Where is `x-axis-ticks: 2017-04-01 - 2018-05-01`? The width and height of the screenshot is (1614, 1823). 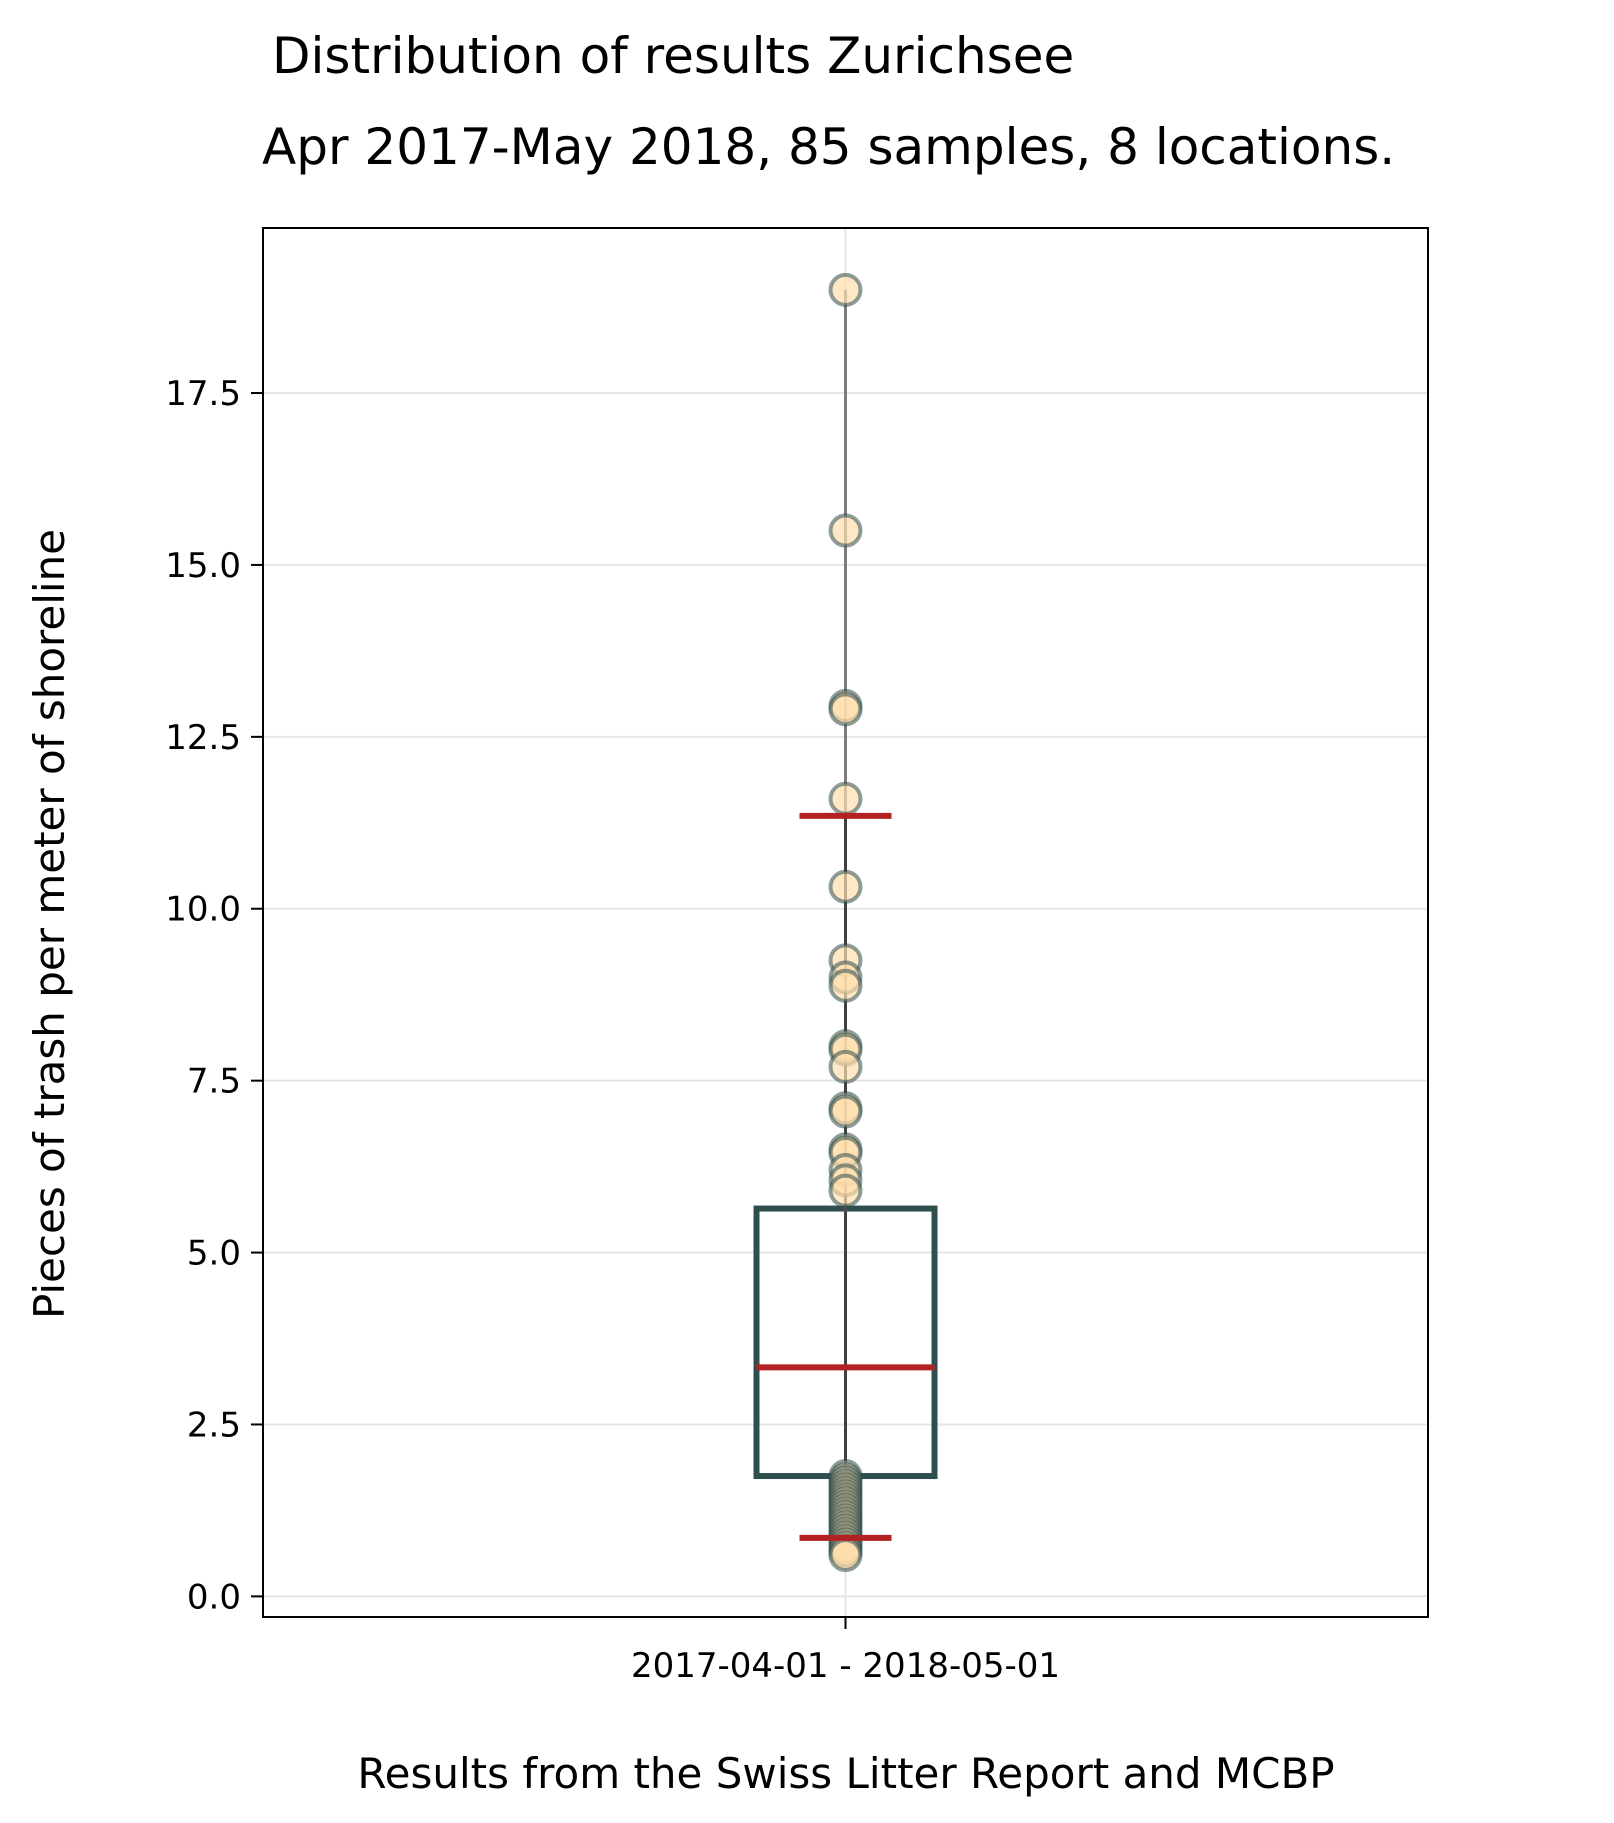
x-axis-ticks: 2017-04-01 - 2018-05-01 is located at coordinates (845, 1651).